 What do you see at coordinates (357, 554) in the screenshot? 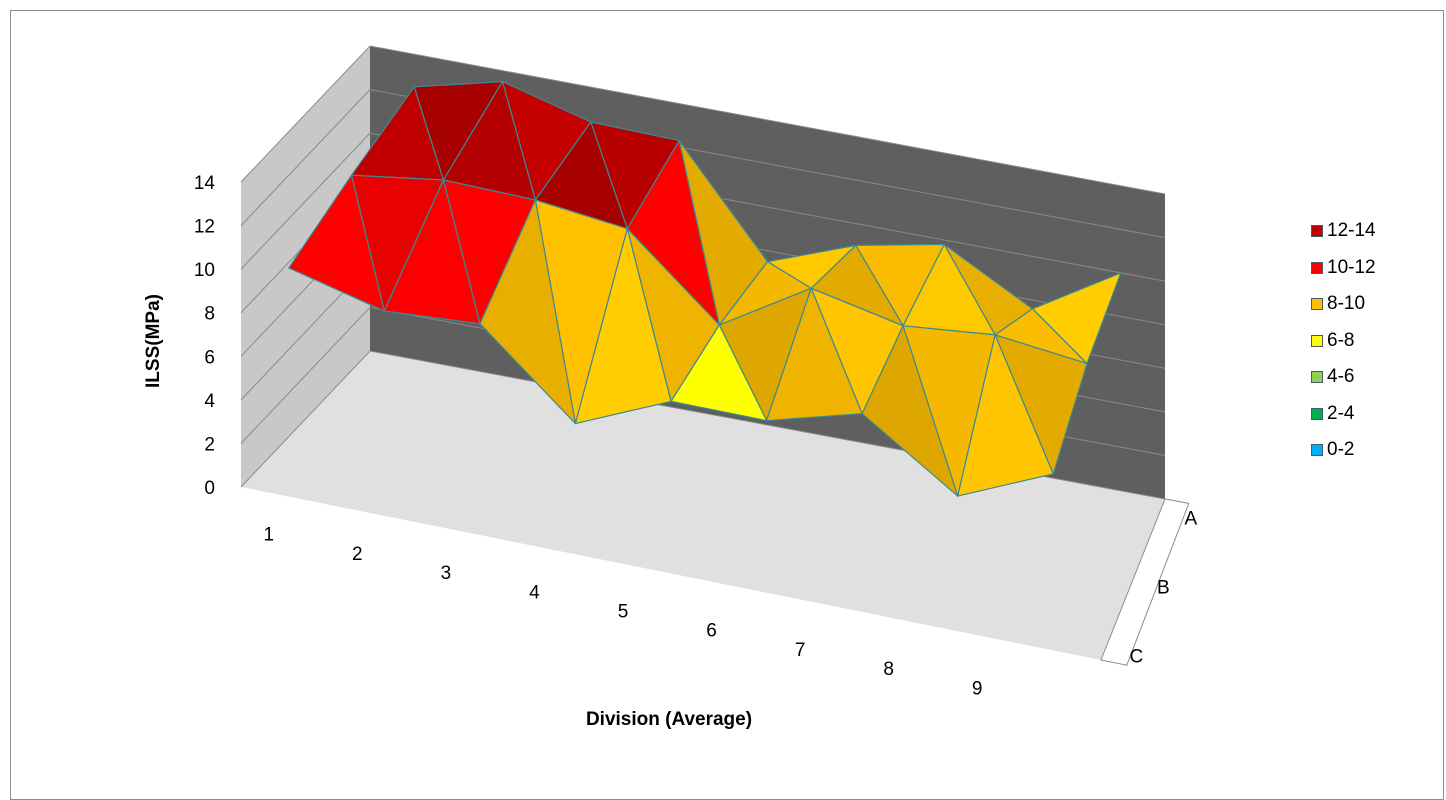
I see `x-tick-label: 2` at bounding box center [357, 554].